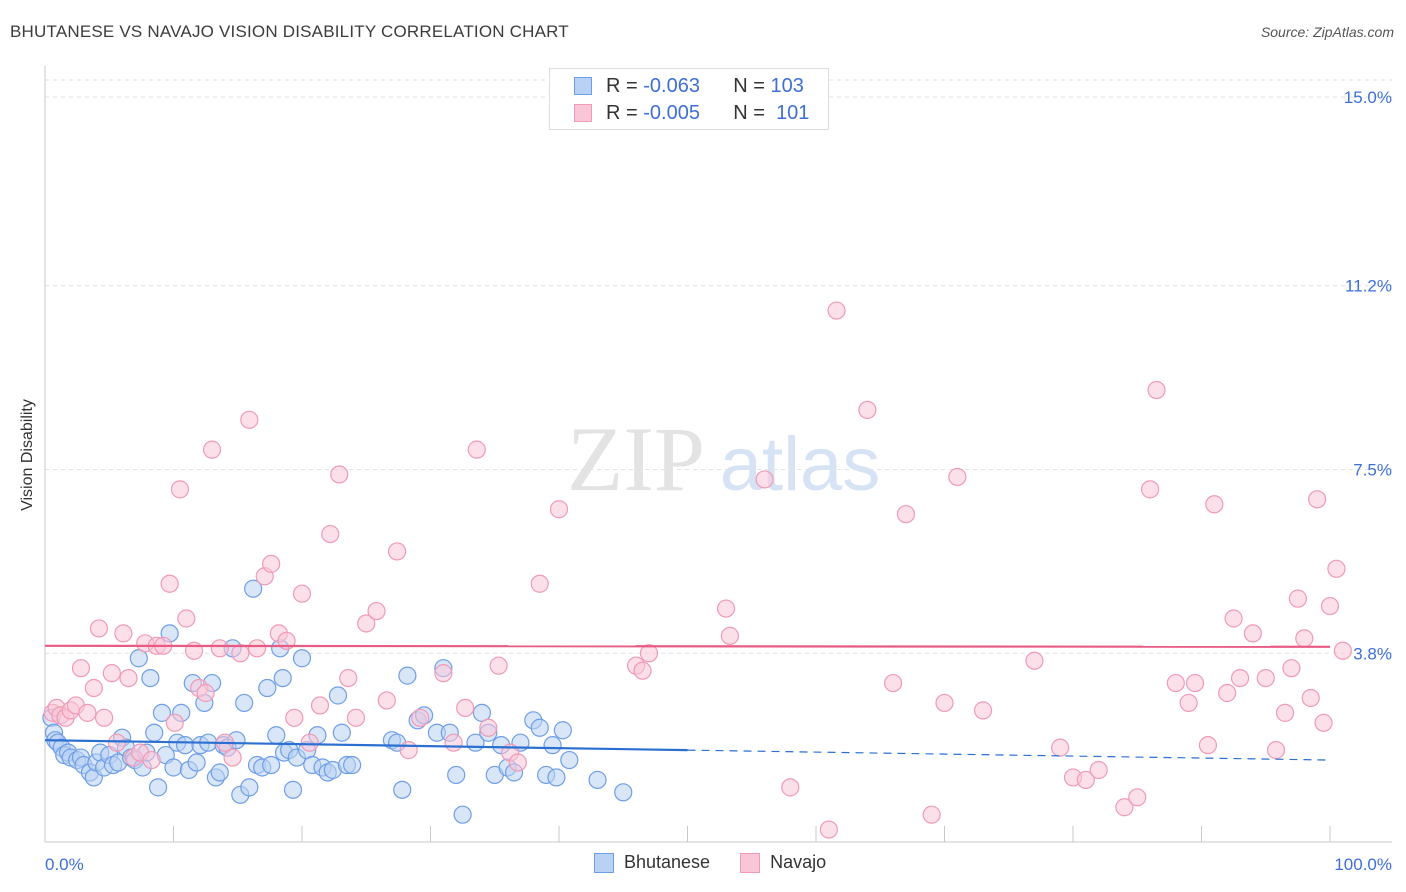  Describe the element at coordinates (652, 862) in the screenshot. I see `legend-item-bhutanese: Bhutanese` at that location.